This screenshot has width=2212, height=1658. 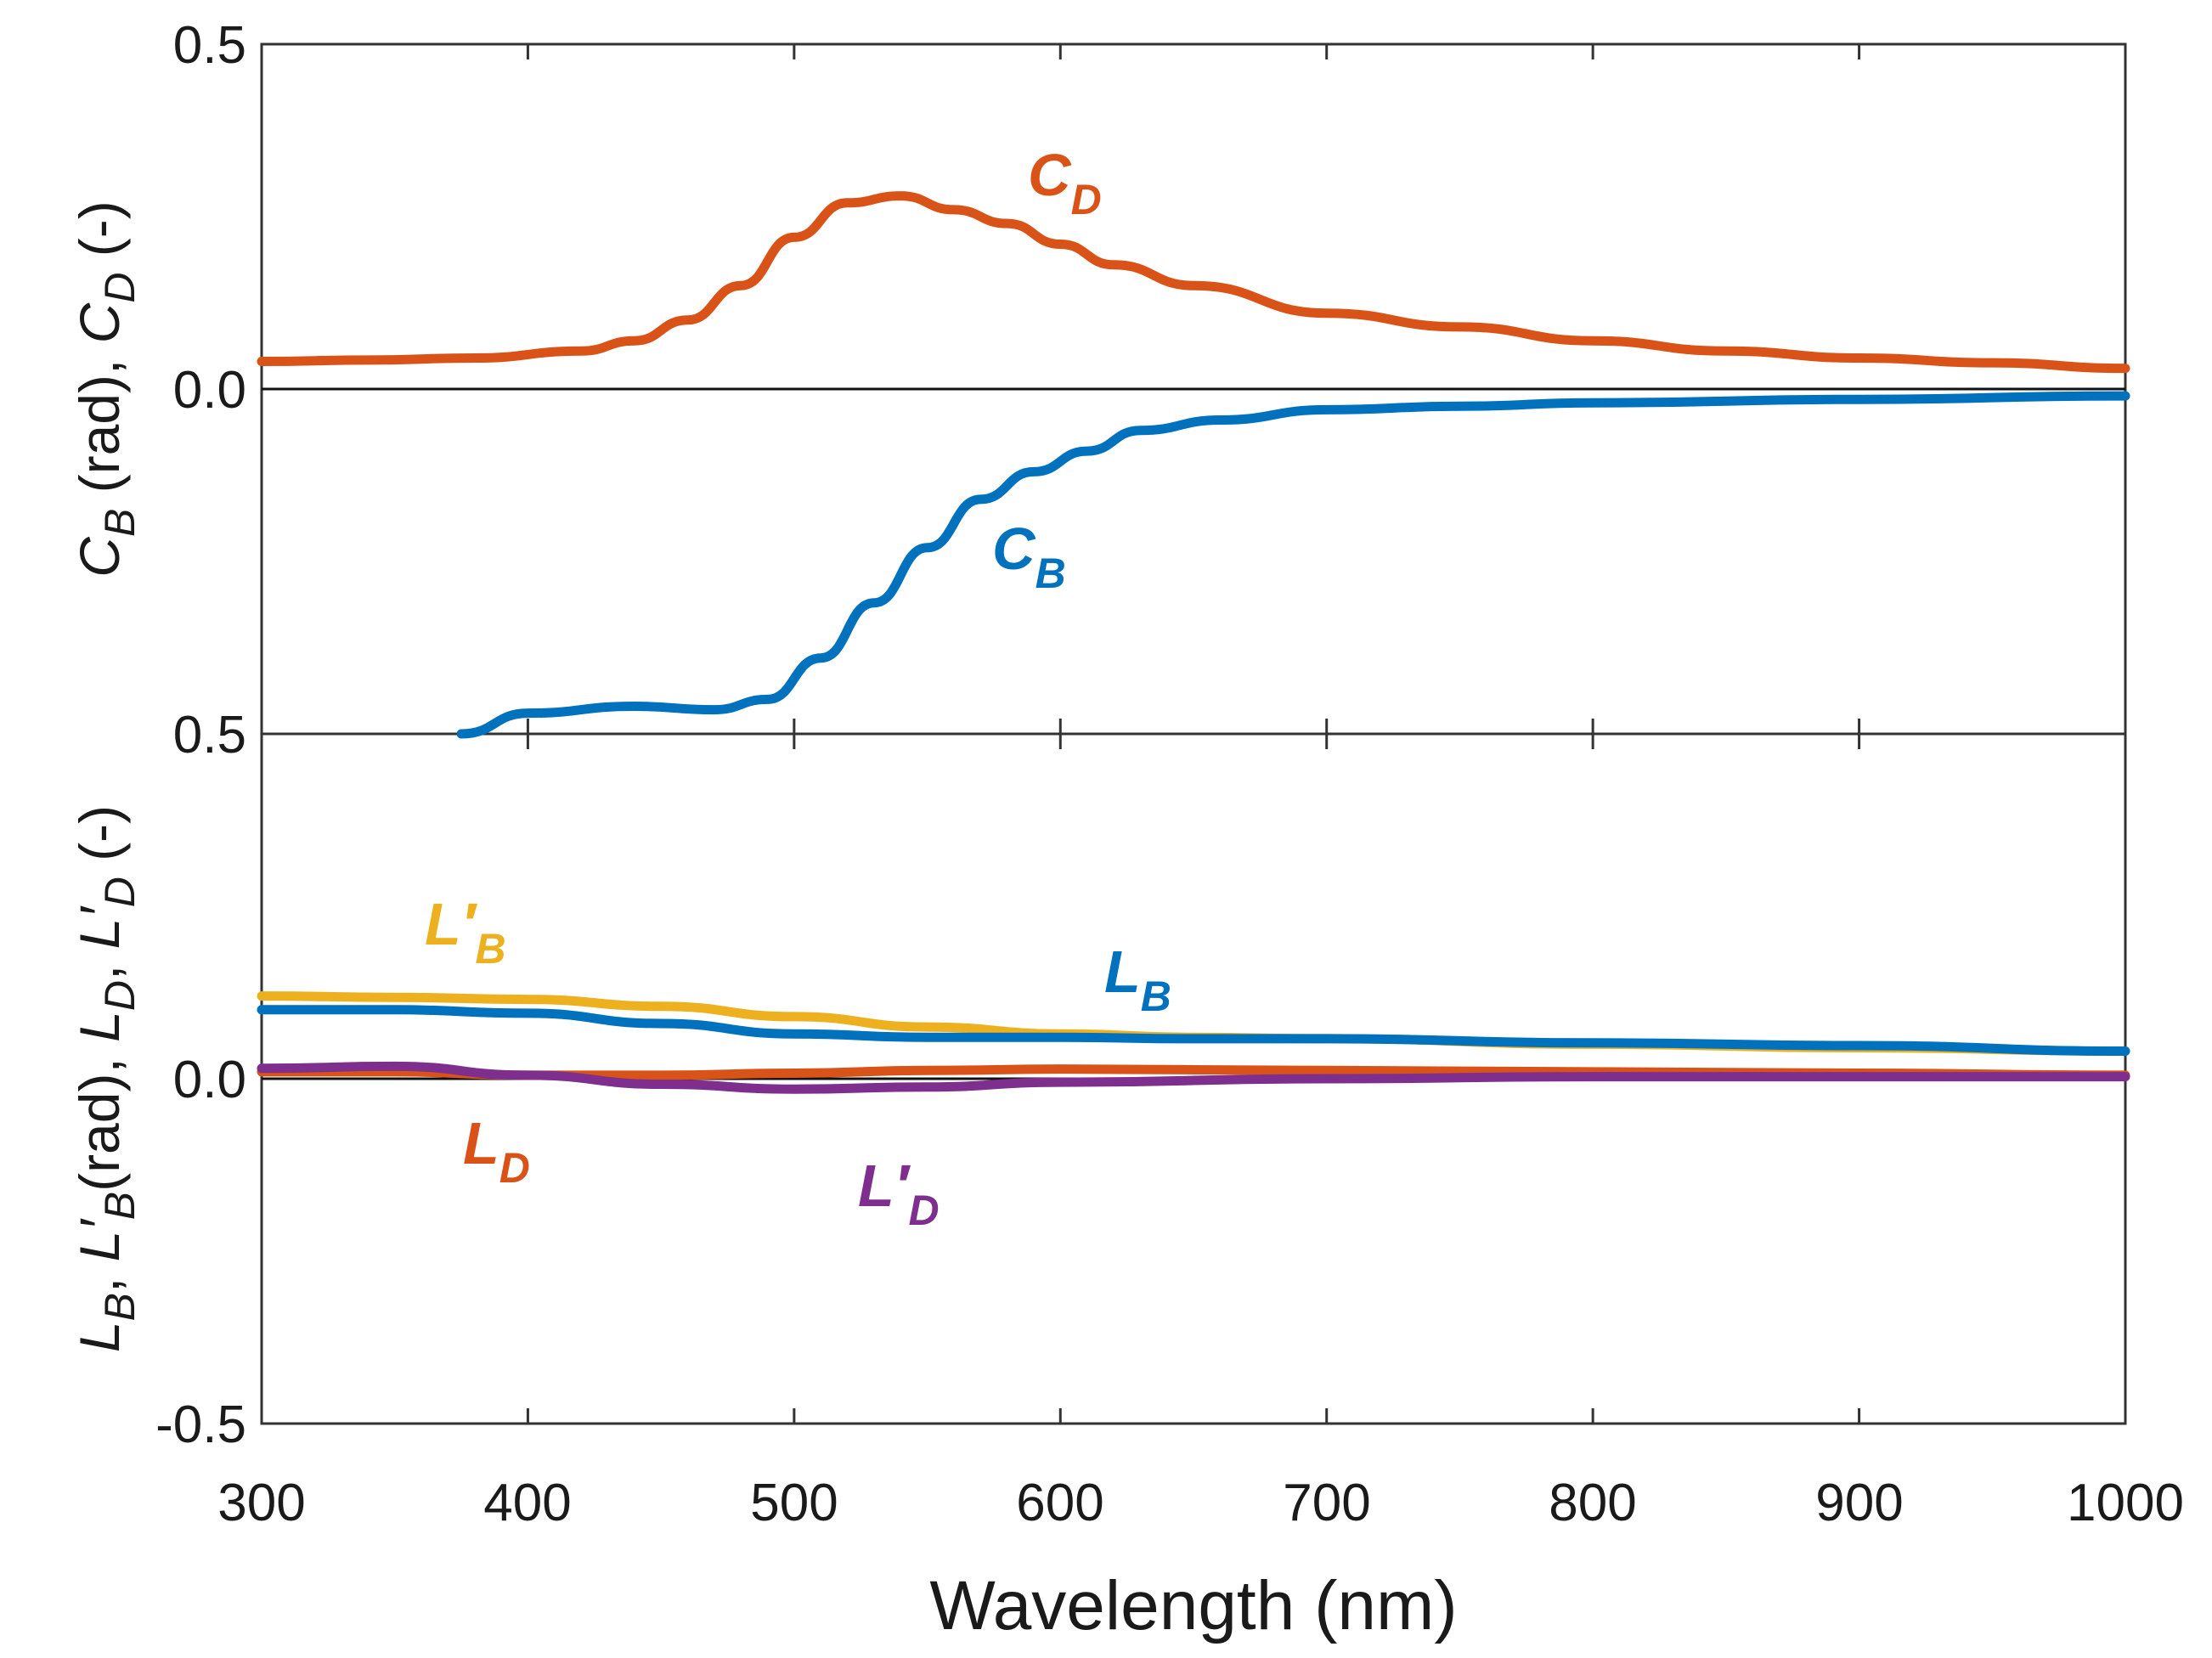 I want to click on series-line-cd, so click(x=1193, y=282).